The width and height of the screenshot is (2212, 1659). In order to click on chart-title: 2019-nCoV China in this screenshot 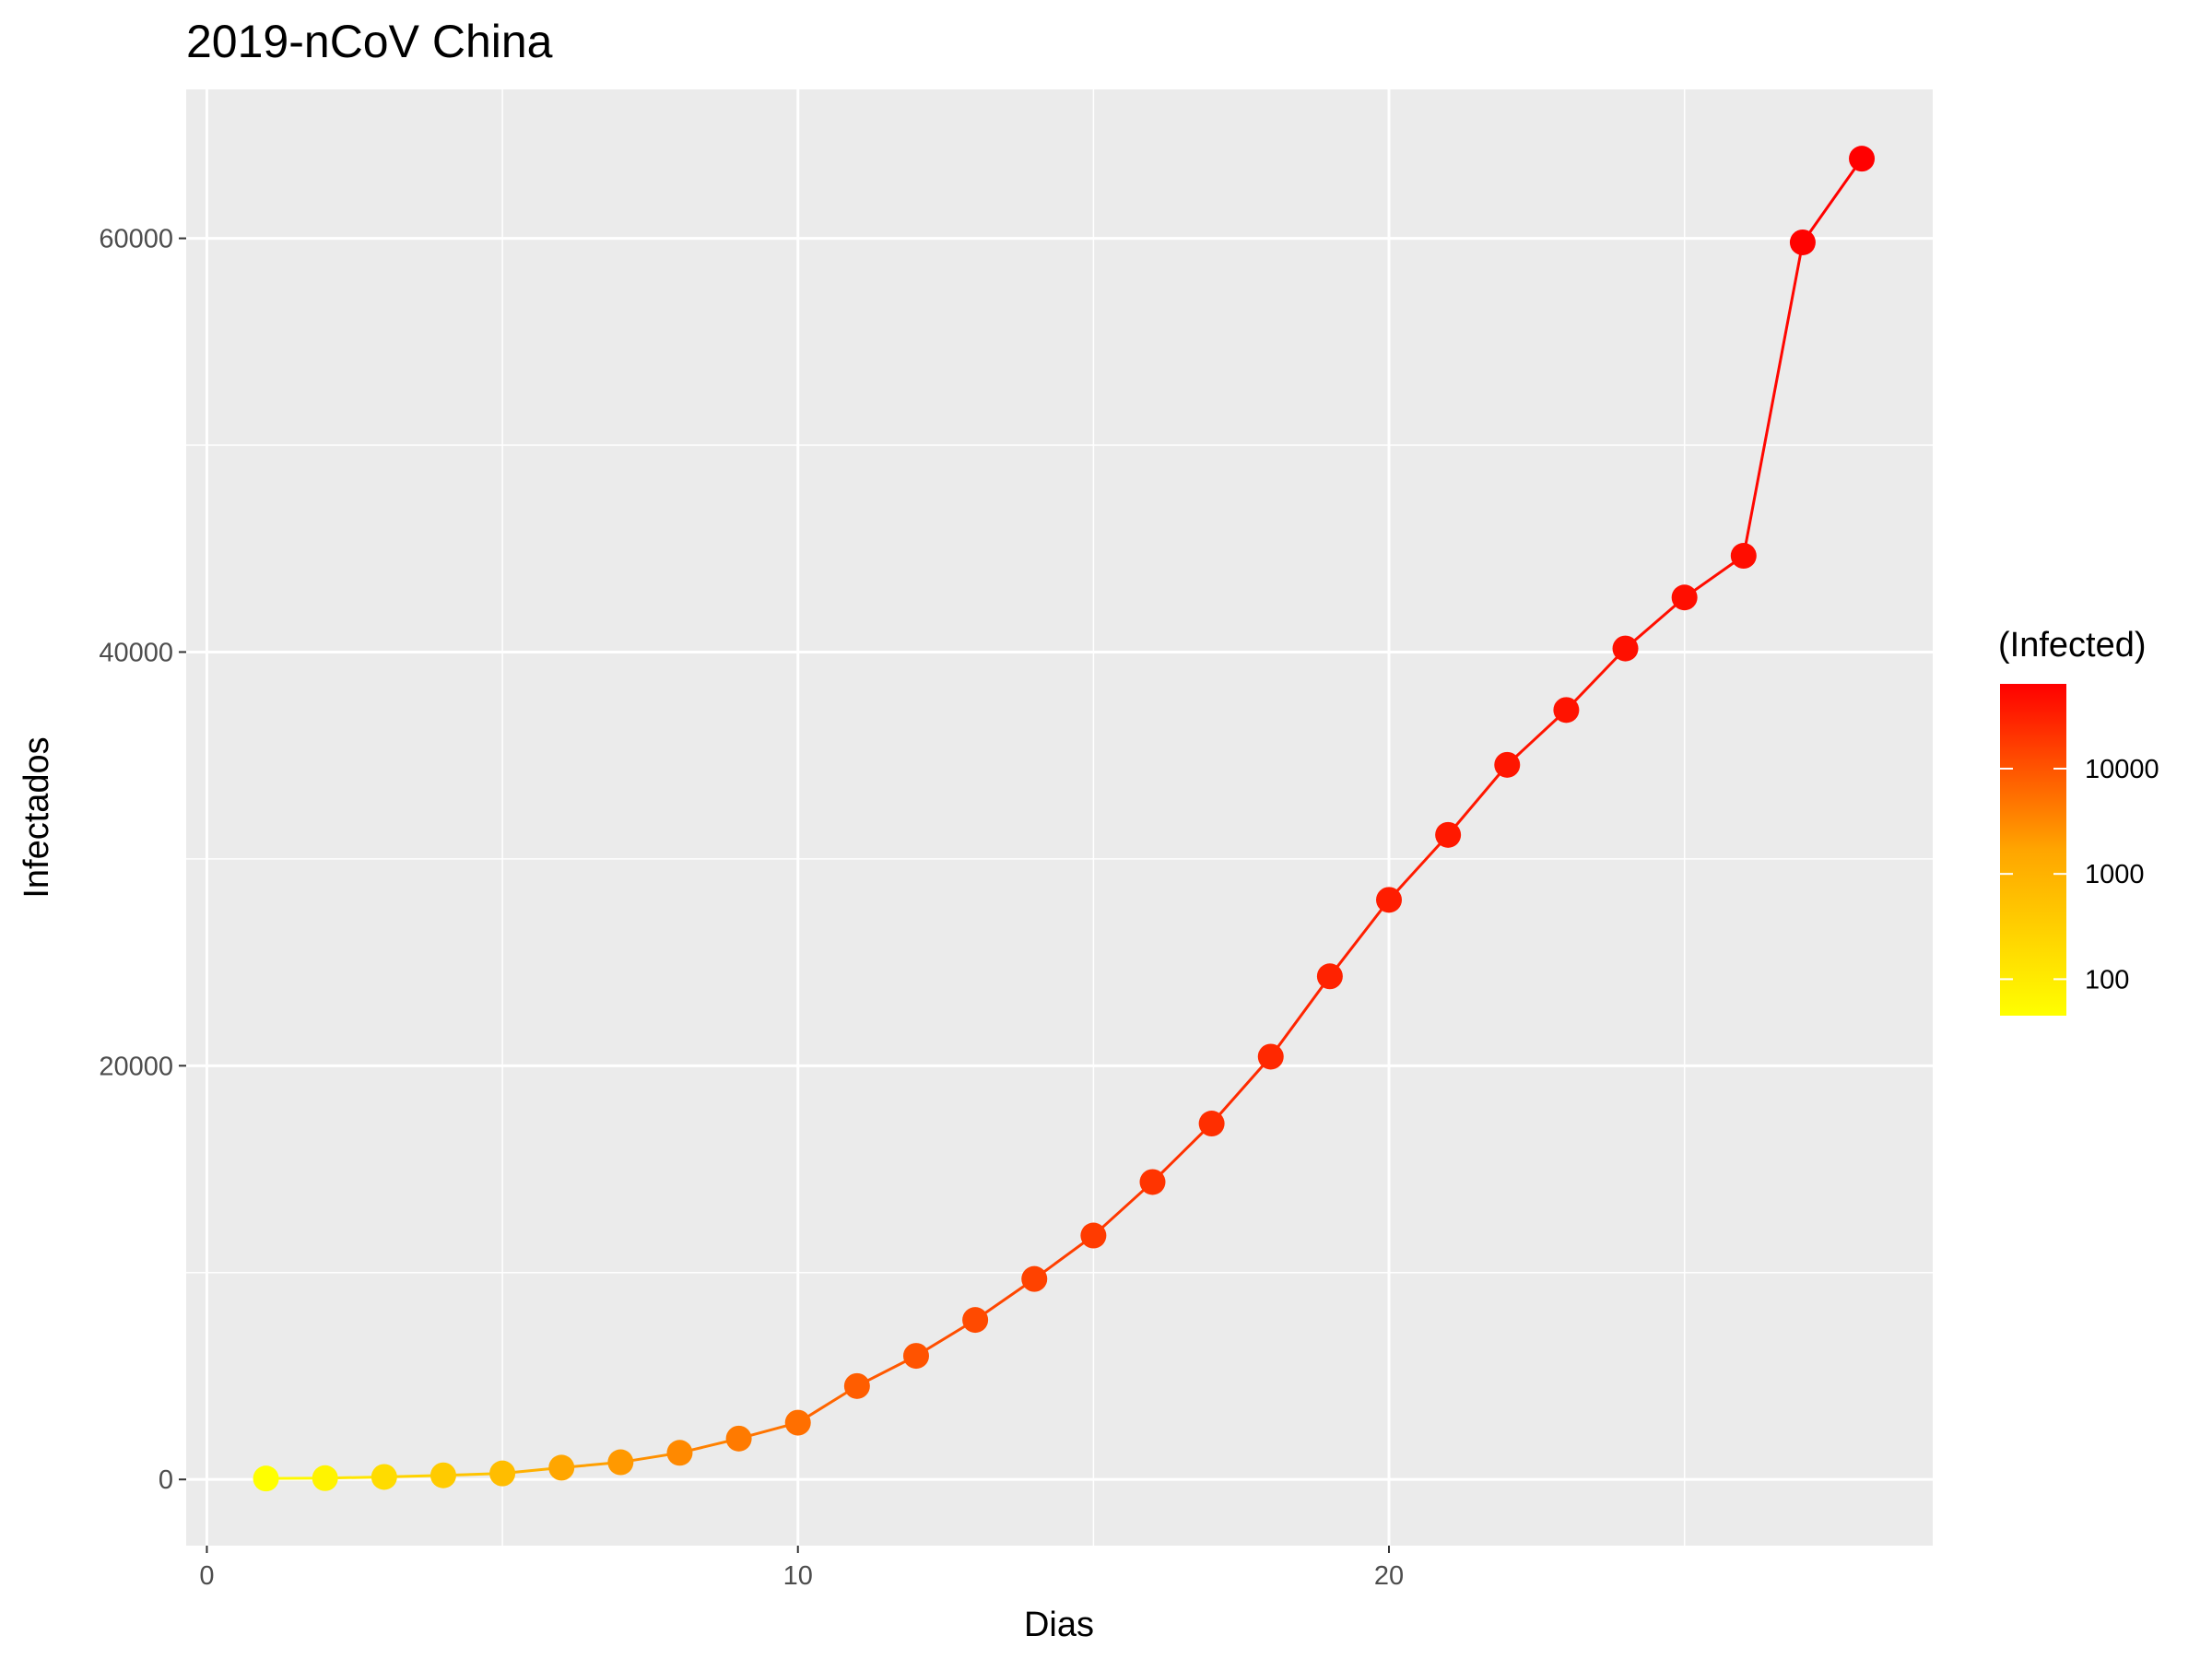, I will do `click(369, 41)`.